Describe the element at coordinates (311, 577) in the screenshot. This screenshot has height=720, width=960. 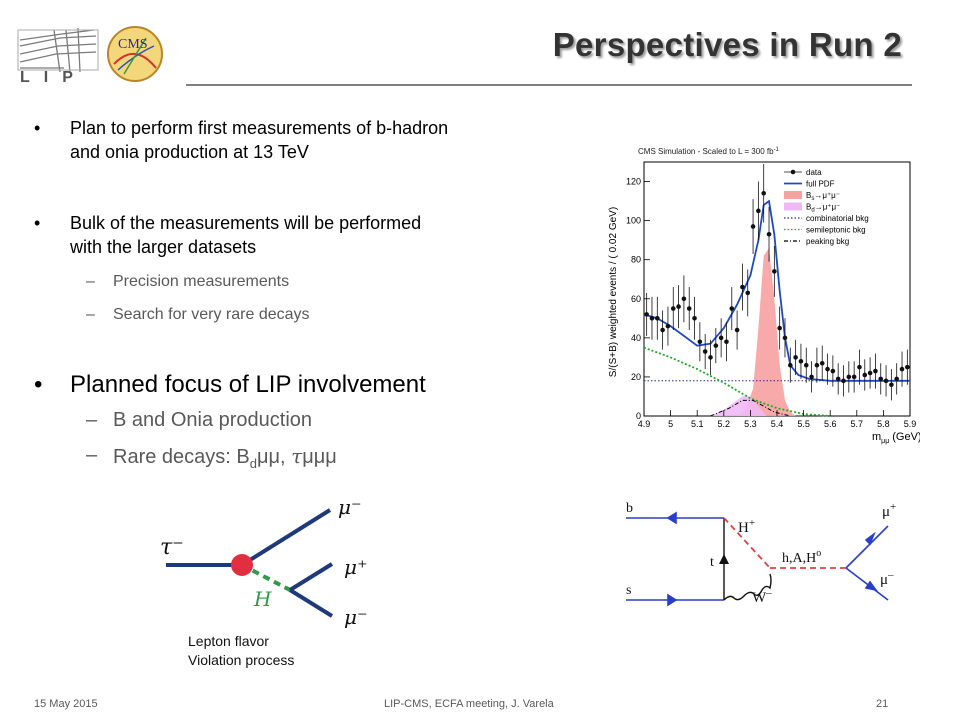
I see `muon-mid-line` at that location.